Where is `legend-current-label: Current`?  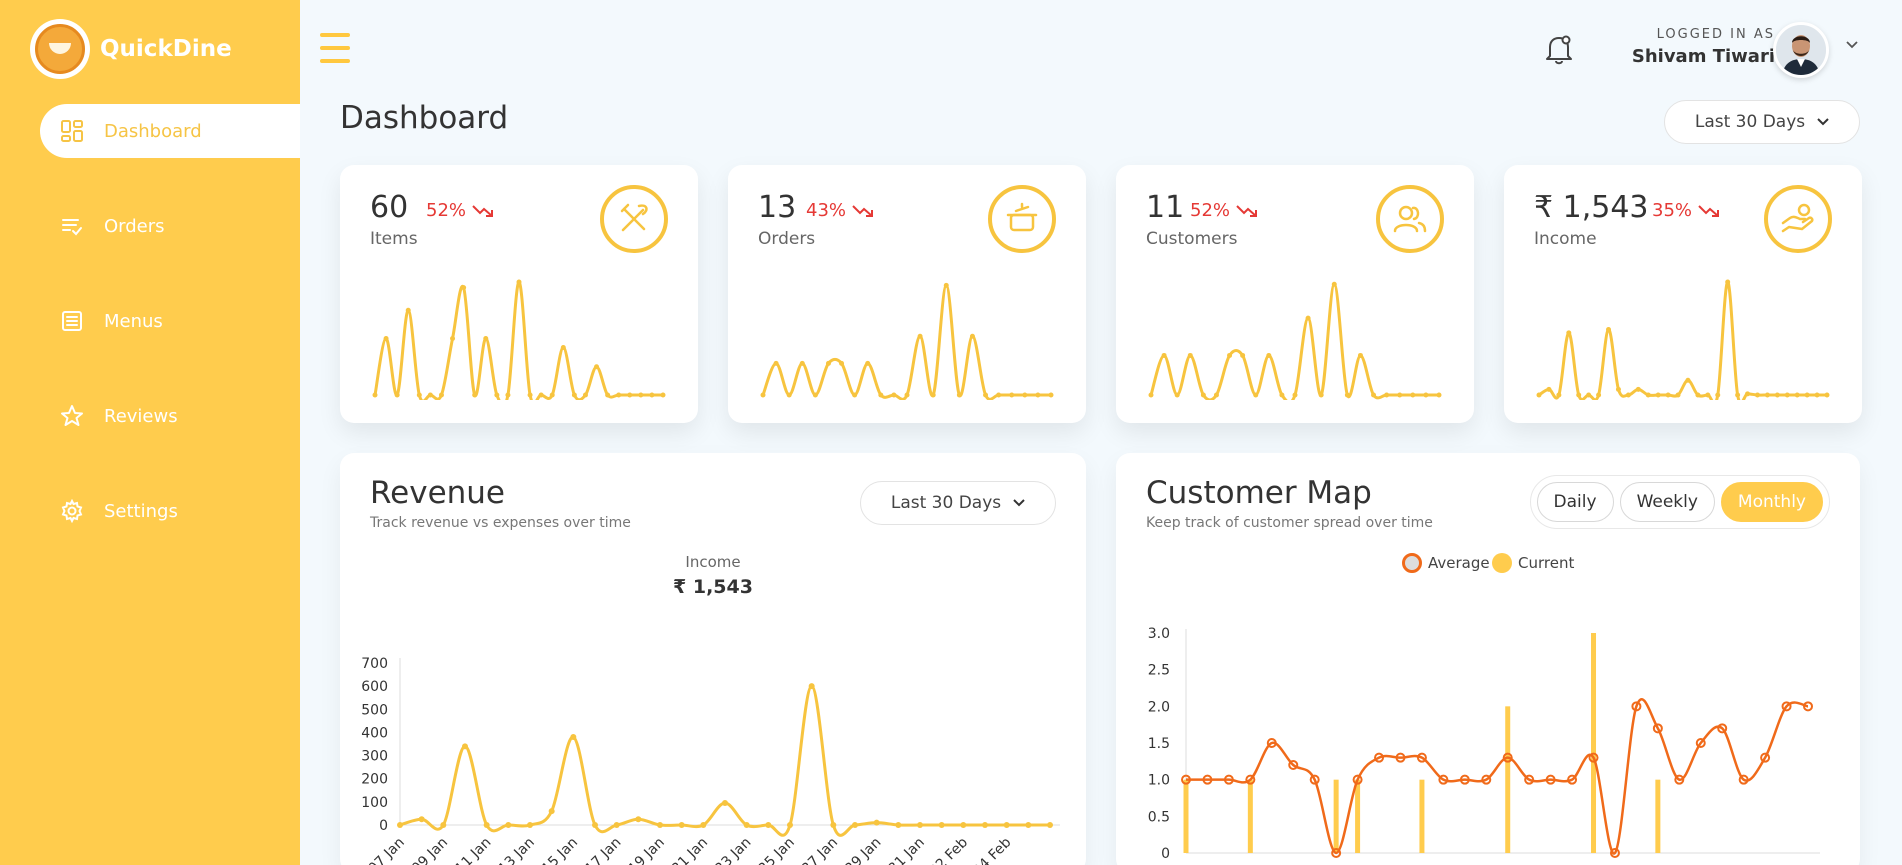
legend-current-label: Current is located at coordinates (1546, 563).